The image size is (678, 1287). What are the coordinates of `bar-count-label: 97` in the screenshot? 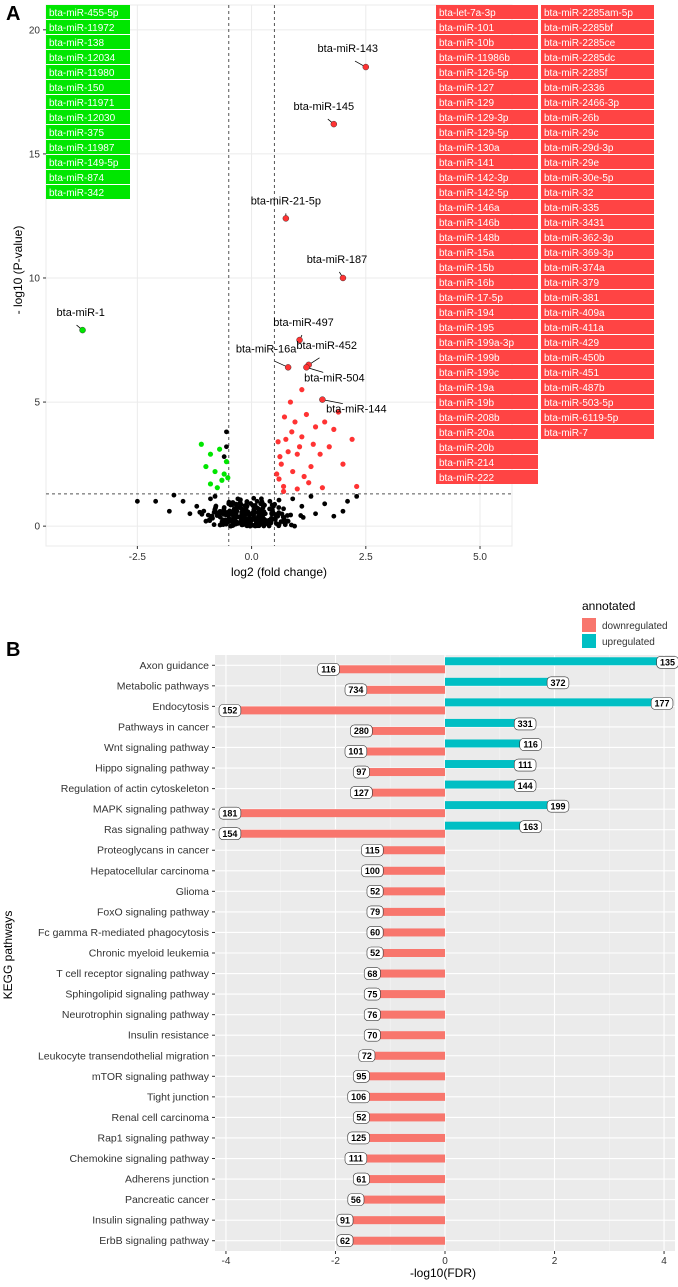 It's located at (361, 772).